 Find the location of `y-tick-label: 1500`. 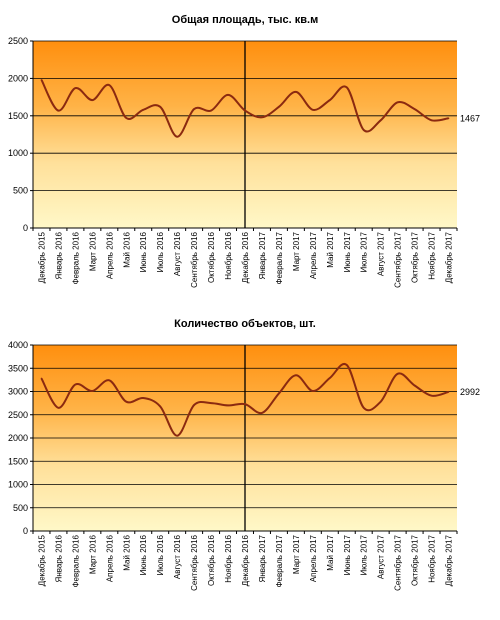

y-tick-label: 1500 is located at coordinates (18, 461).